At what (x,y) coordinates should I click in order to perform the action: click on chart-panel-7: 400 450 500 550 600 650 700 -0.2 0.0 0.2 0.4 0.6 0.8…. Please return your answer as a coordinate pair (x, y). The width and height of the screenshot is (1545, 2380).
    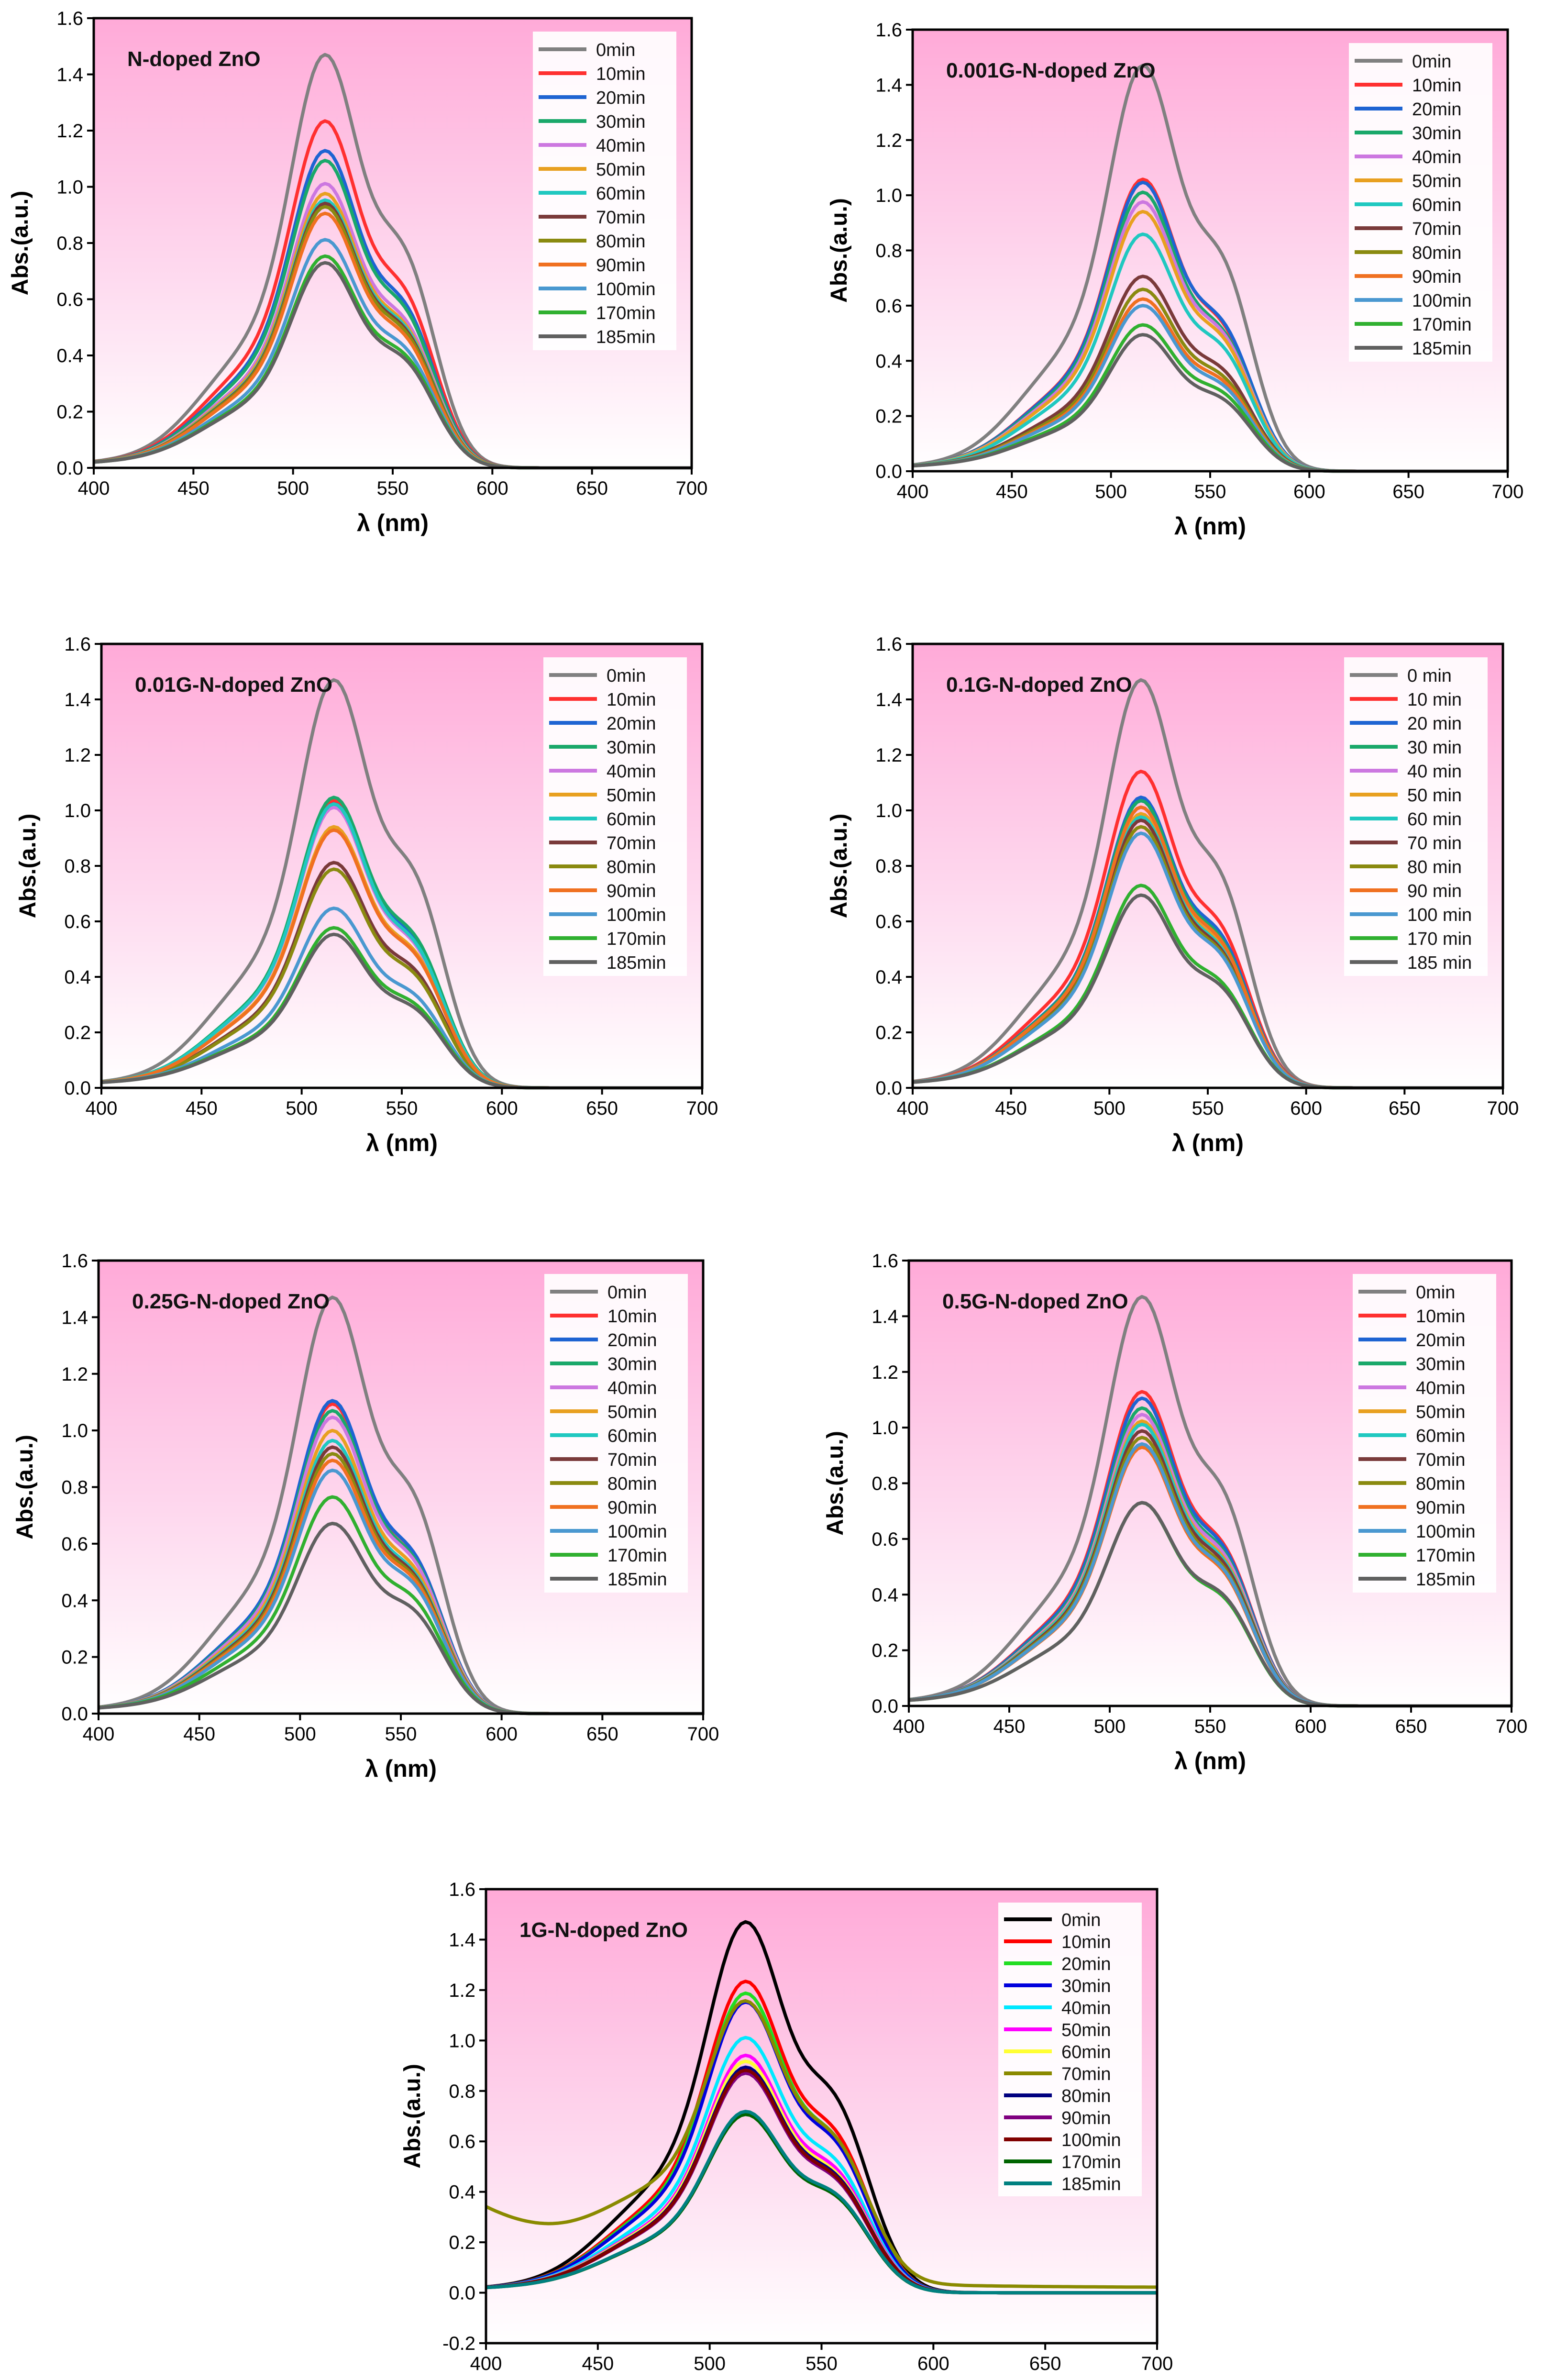
    Looking at the image, I should click on (786, 2126).